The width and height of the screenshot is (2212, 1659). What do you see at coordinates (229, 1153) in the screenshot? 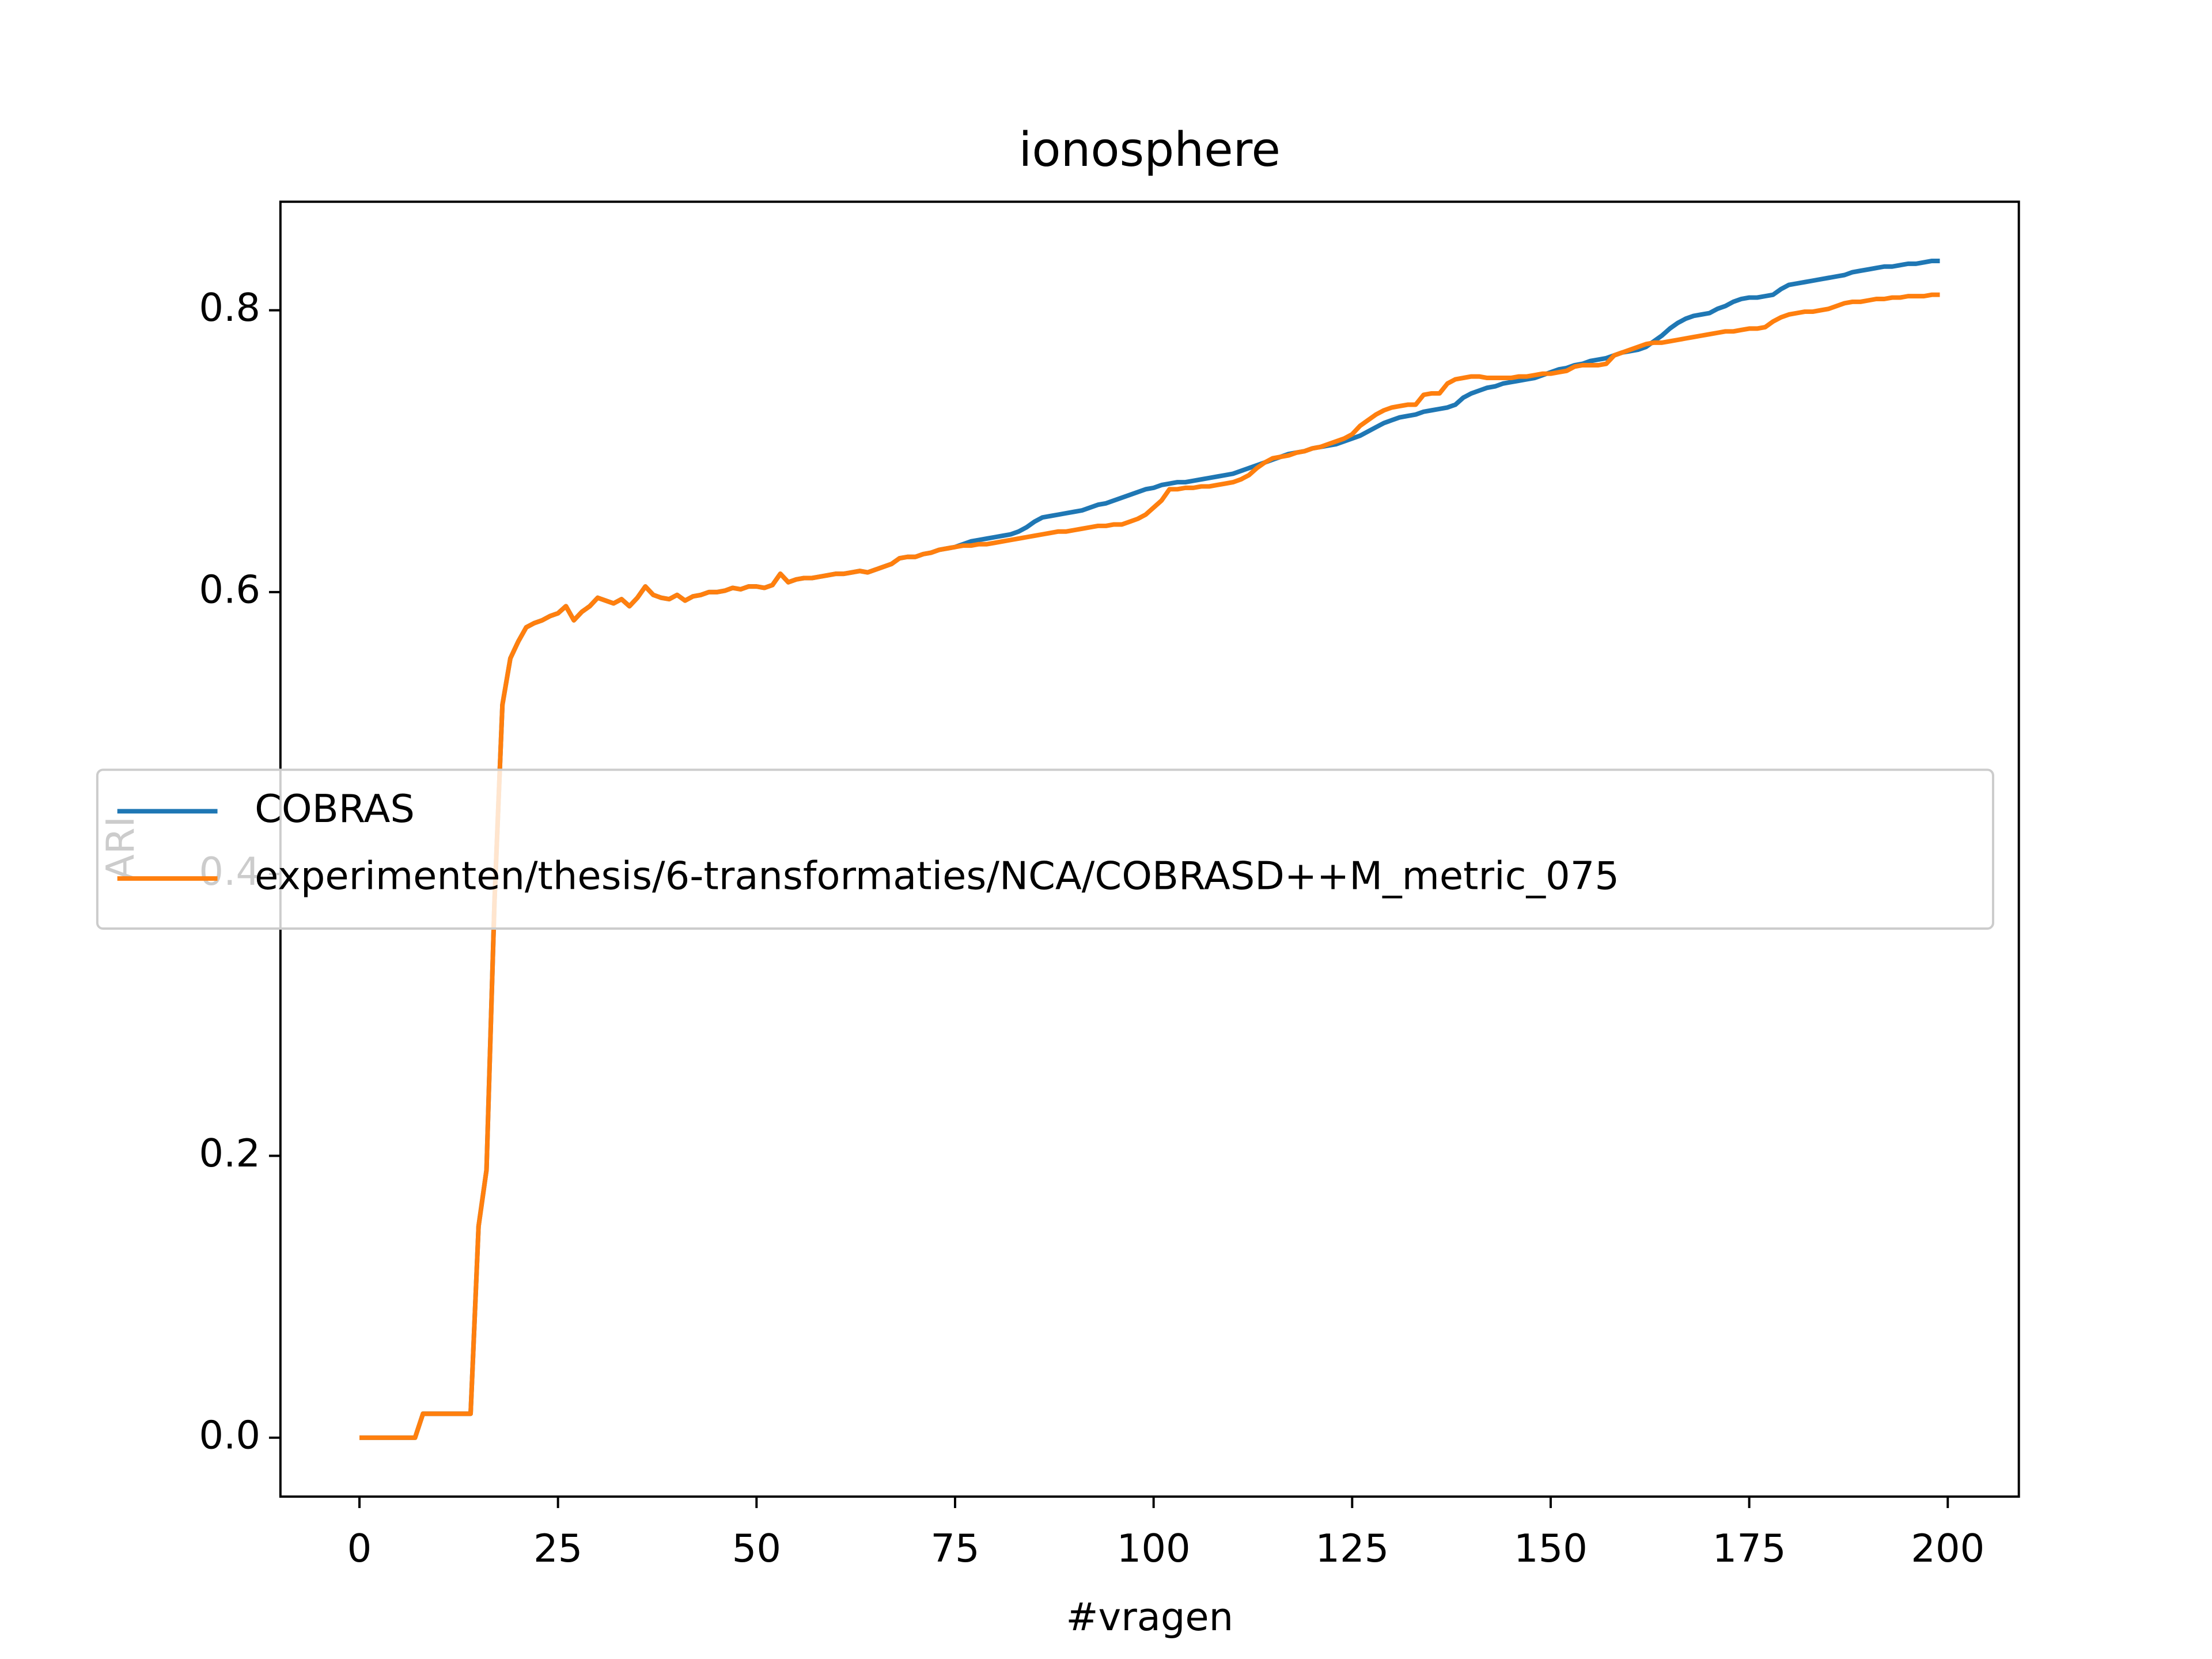
I see `y-tick-label: 0.2` at bounding box center [229, 1153].